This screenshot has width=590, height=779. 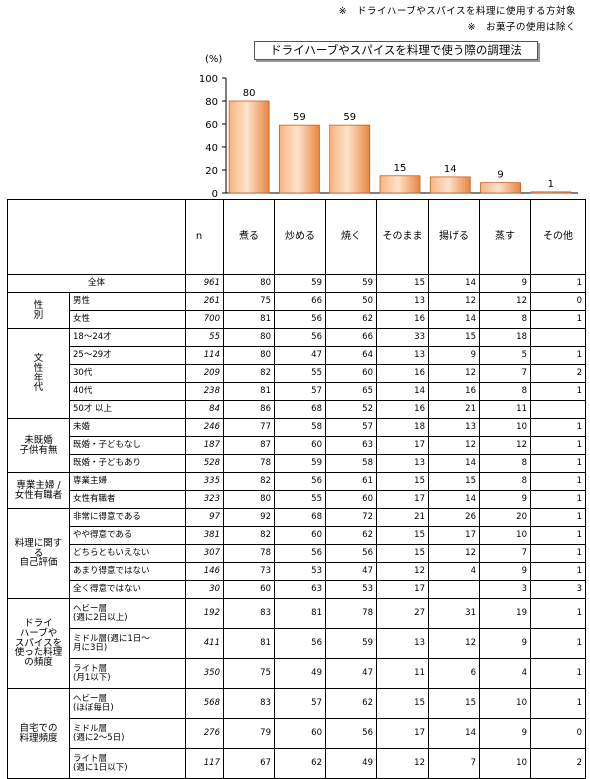 I want to click on row-label: 男性, so click(x=127, y=301).